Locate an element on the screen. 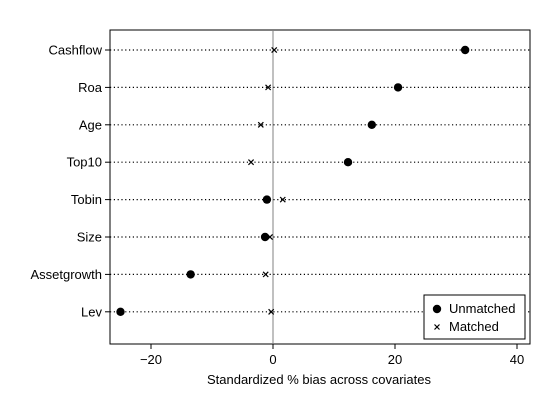  matched-point-age is located at coordinates (260, 124).